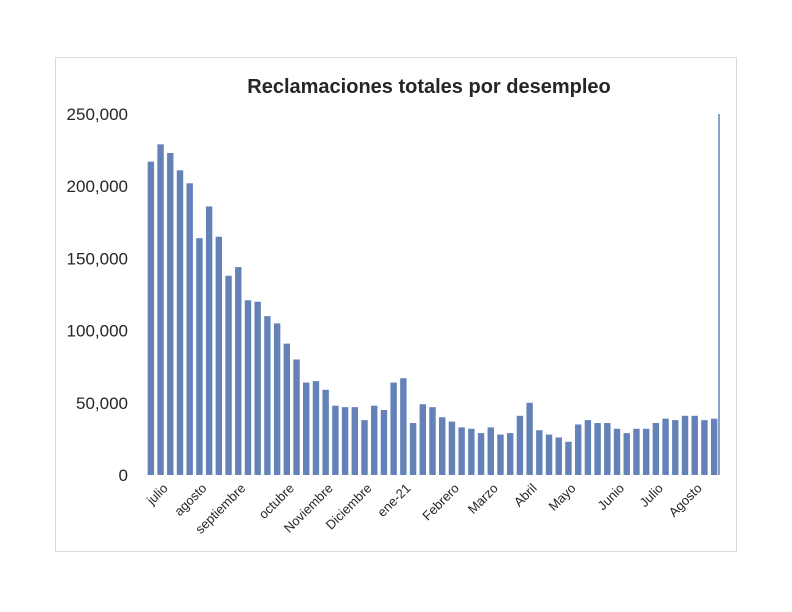 The width and height of the screenshot is (792, 612). Describe the element at coordinates (561, 497) in the screenshot. I see `x-tick-label: Mayo` at that location.